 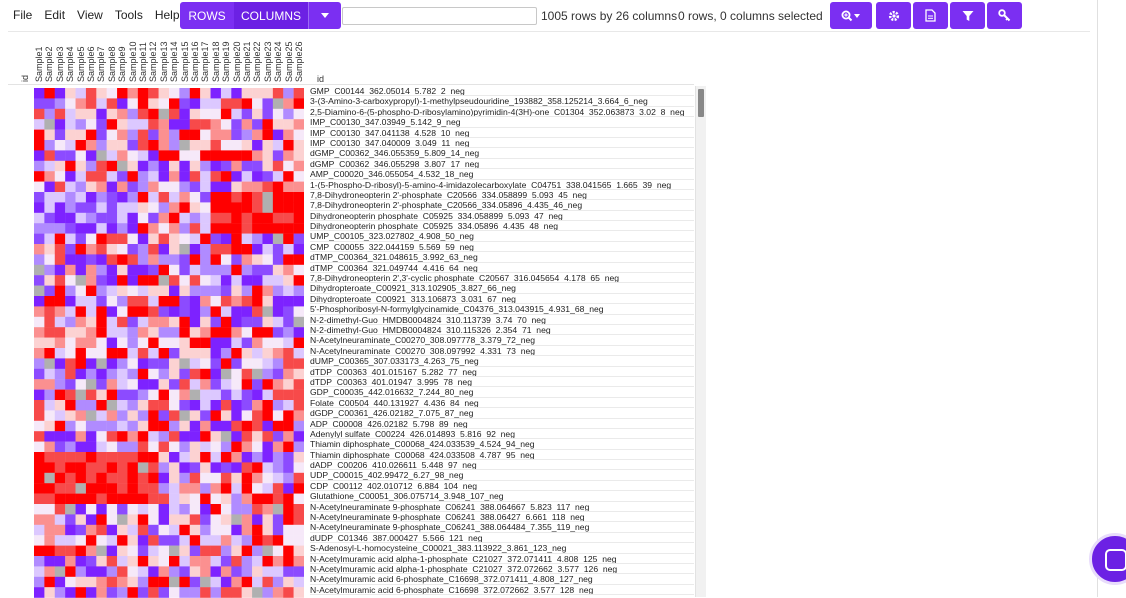 I want to click on column-header-sample15: Sample15, so click(x=184, y=61).